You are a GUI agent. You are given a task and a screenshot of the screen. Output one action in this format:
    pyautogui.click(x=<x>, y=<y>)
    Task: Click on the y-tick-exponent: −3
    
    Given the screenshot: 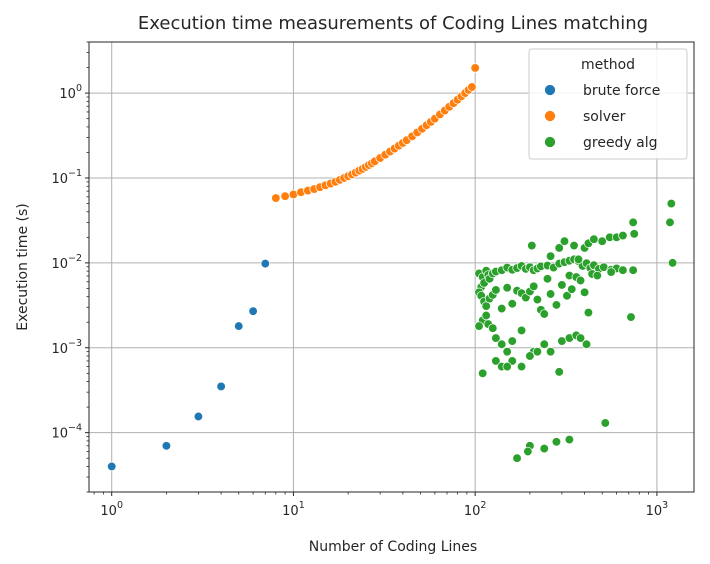 What is the action you would take?
    pyautogui.click(x=75, y=343)
    